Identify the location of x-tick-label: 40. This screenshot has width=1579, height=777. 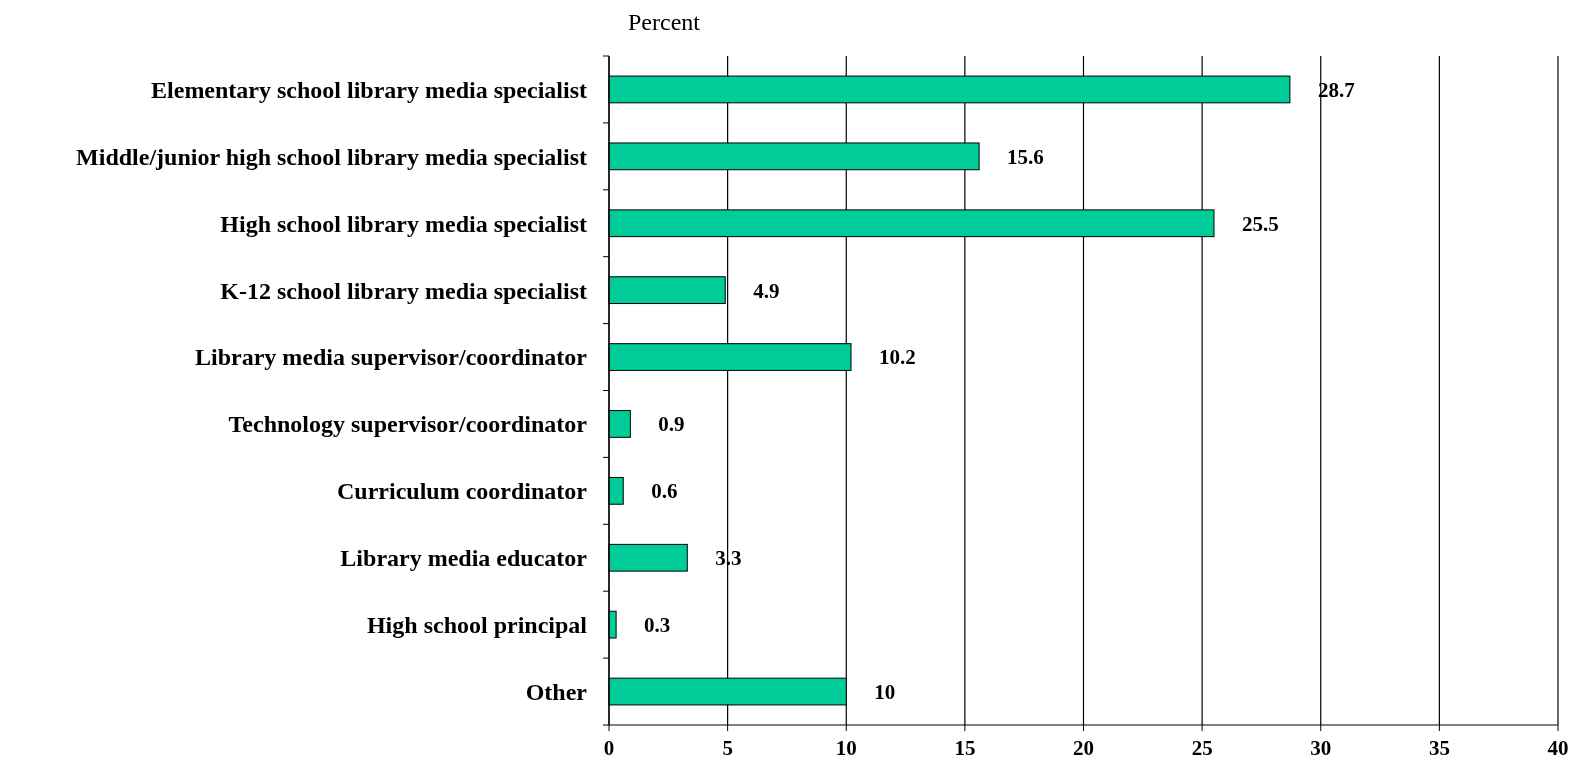
(1558, 748).